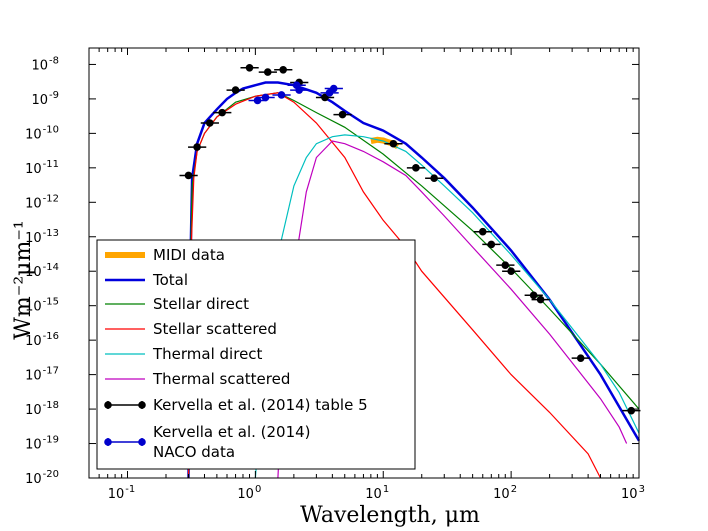  What do you see at coordinates (377, 493) in the screenshot?
I see `x-tick-label: 10¹` at bounding box center [377, 493].